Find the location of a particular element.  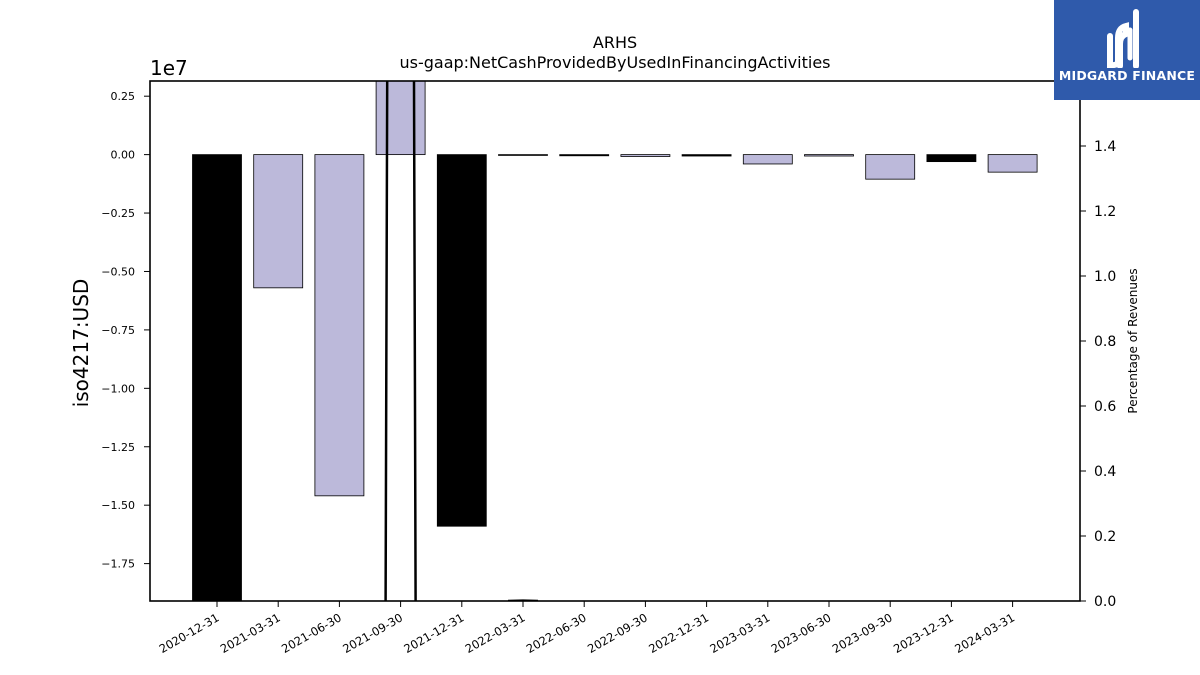

x-tick-label: 2023-06-30 is located at coordinates (801, 633).